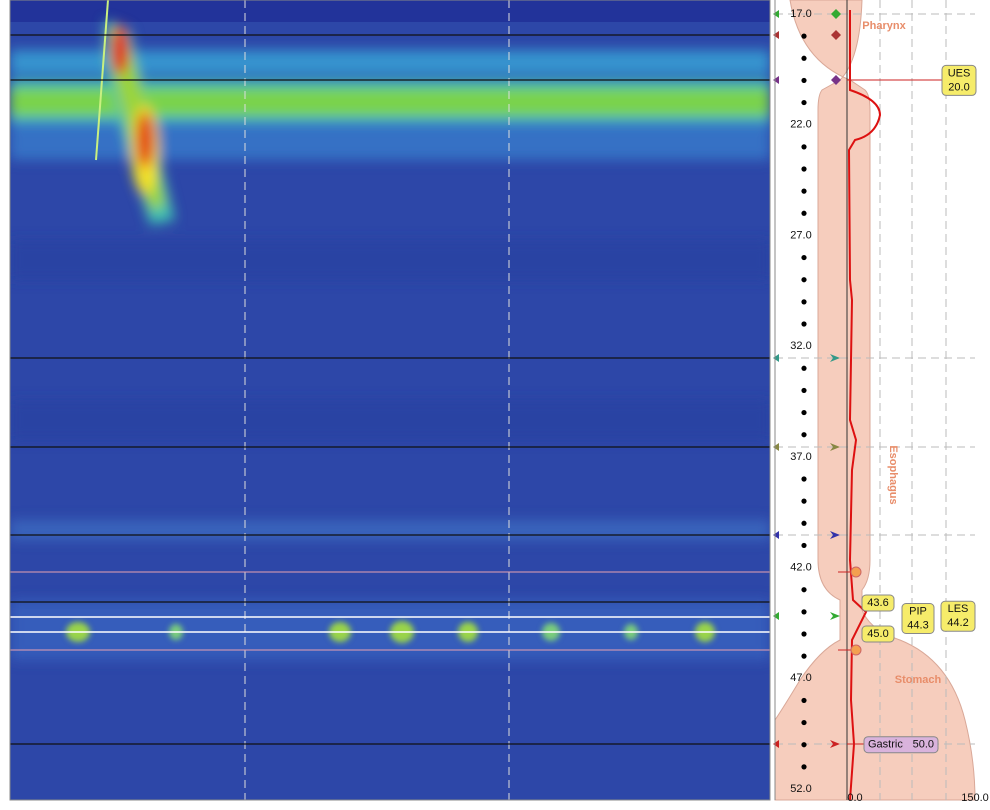  Describe the element at coordinates (958, 87) in the screenshot. I see `marker-value: 20.0` at that location.